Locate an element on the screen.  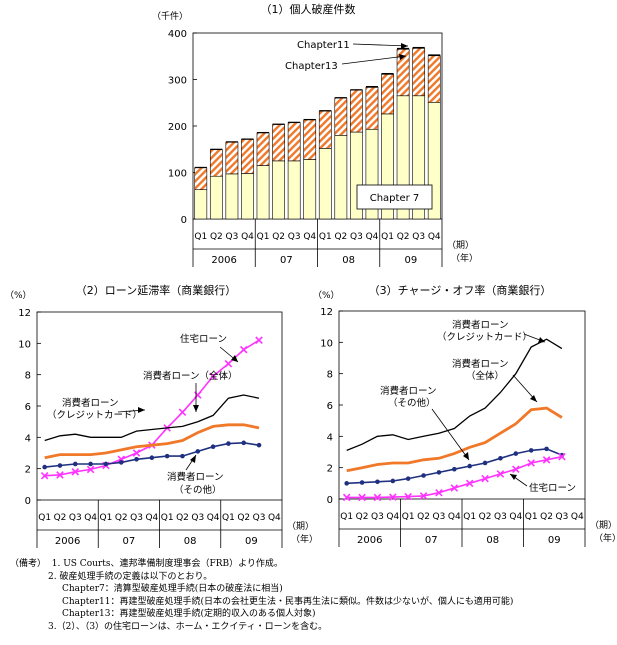
chart3-quarter-label: Q4 is located at coordinates (577, 517).